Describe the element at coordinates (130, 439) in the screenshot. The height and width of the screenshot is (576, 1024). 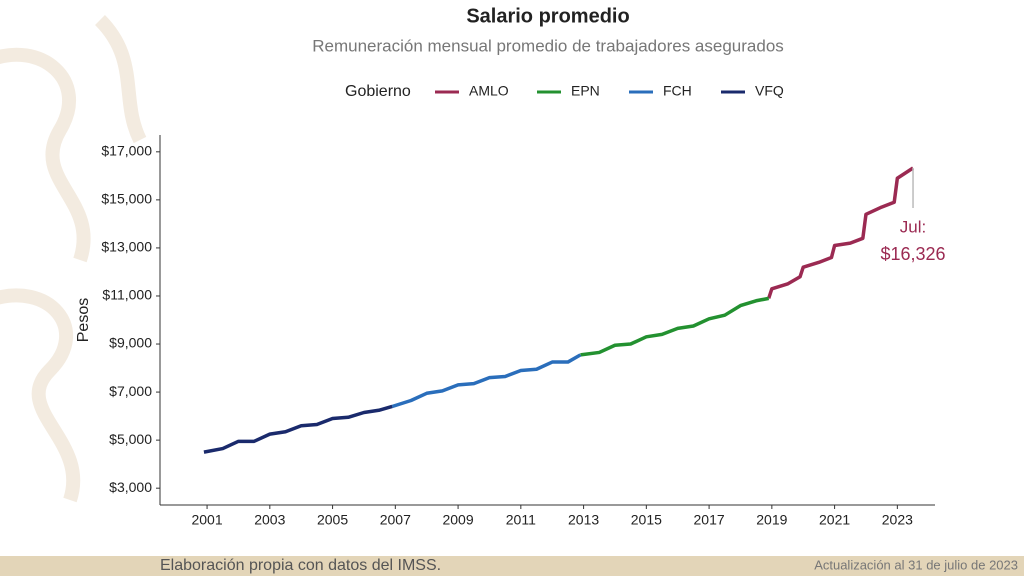
I see `y-tick-label: $5,000` at that location.